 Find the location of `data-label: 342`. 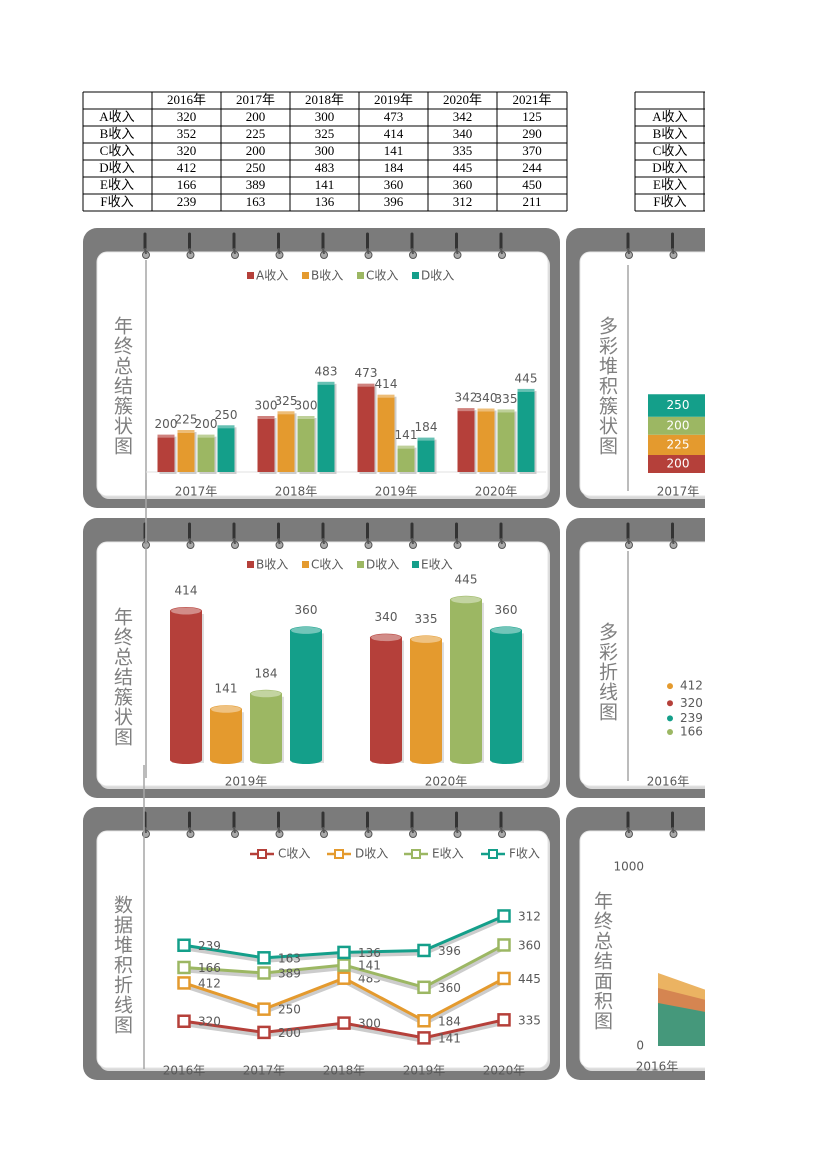

data-label: 342 is located at coordinates (466, 398).